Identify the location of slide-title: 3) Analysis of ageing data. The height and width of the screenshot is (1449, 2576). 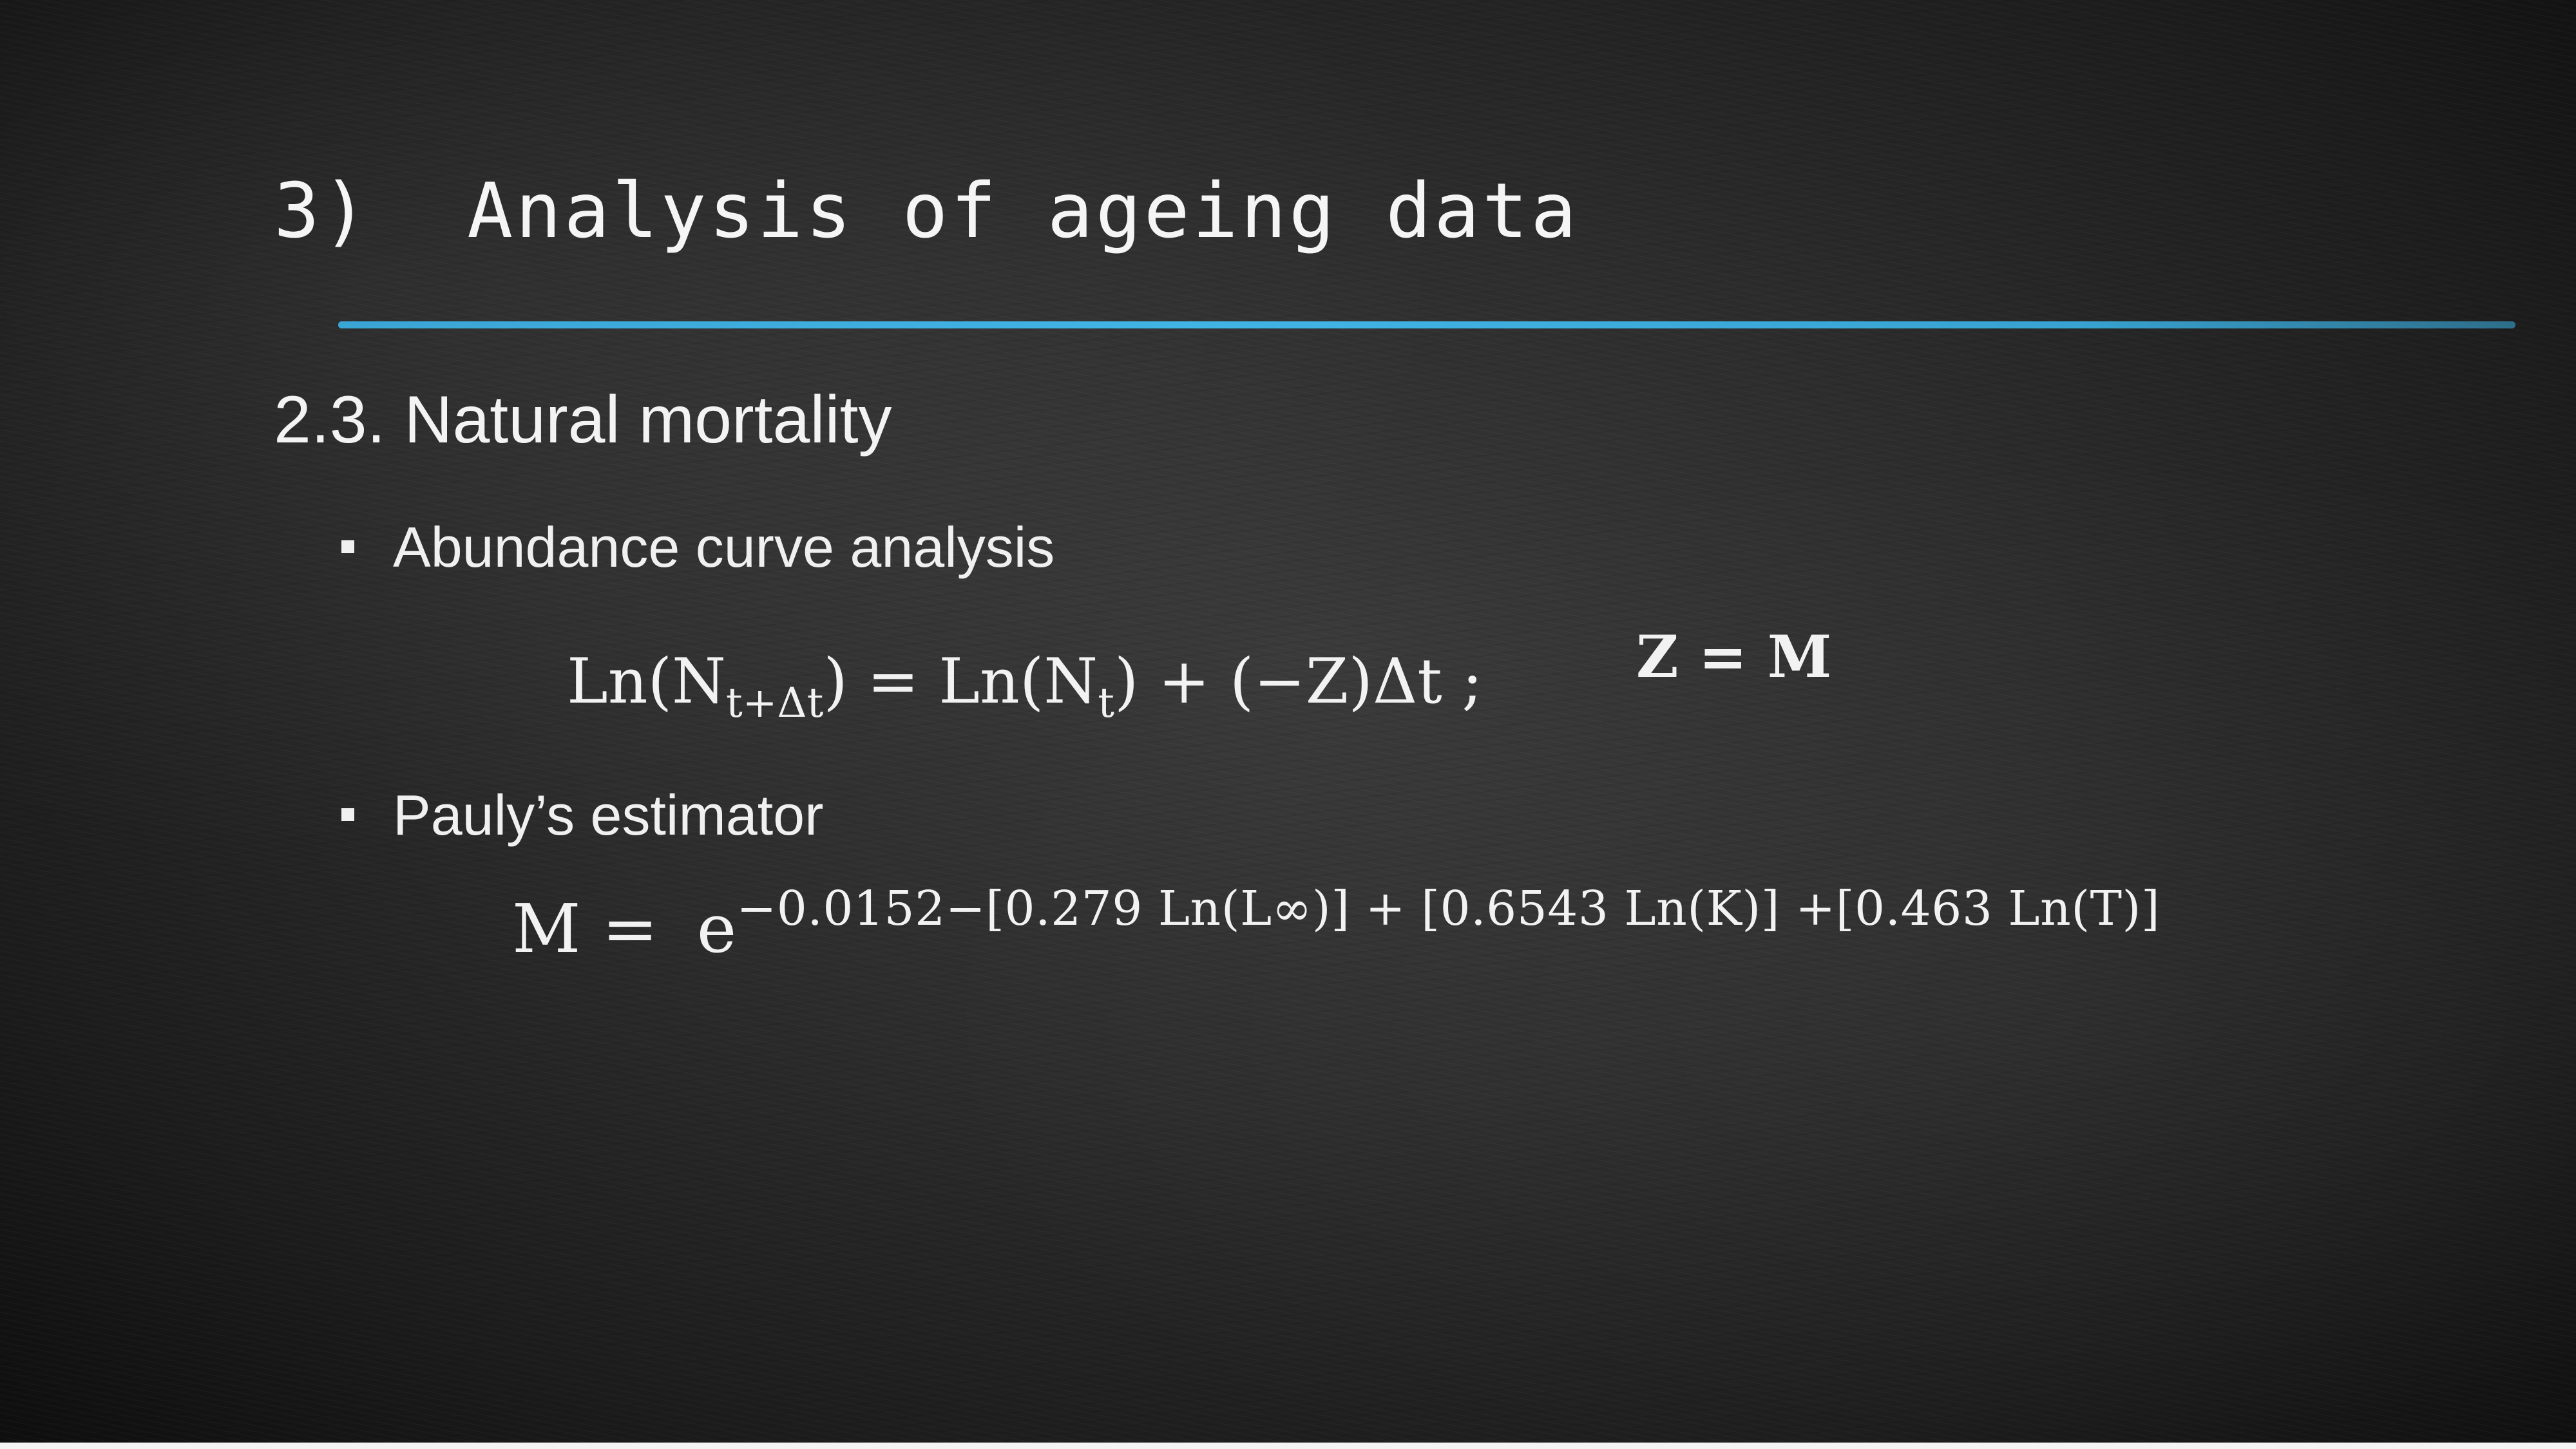
(926, 210).